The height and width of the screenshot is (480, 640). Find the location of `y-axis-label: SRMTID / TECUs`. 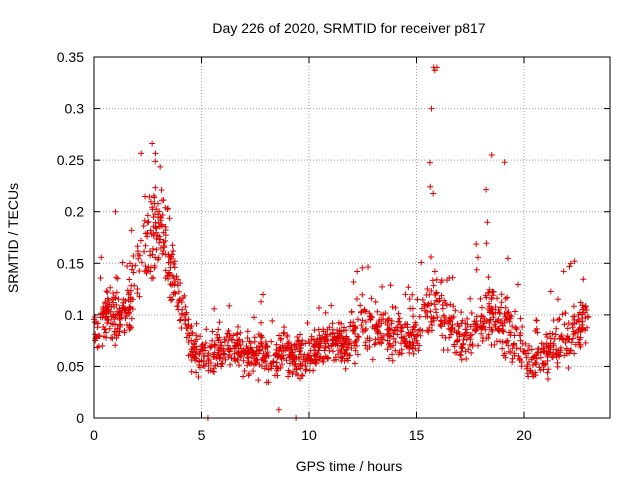

y-axis-label: SRMTID / TECUs is located at coordinates (13, 238).